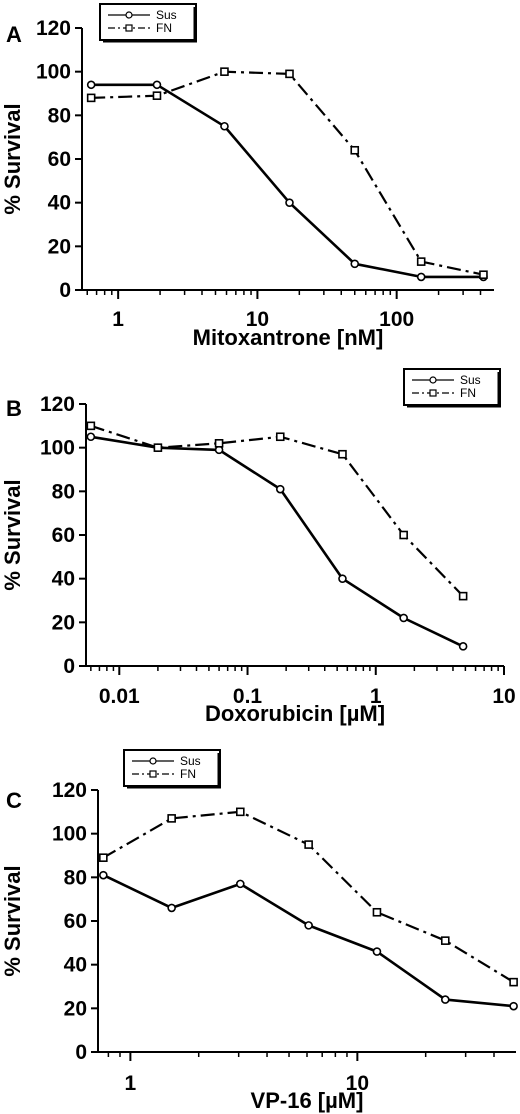 The height and width of the screenshot is (1114, 520). What do you see at coordinates (119, 696) in the screenshot?
I see `x-tick-label: 0.01` at bounding box center [119, 696].